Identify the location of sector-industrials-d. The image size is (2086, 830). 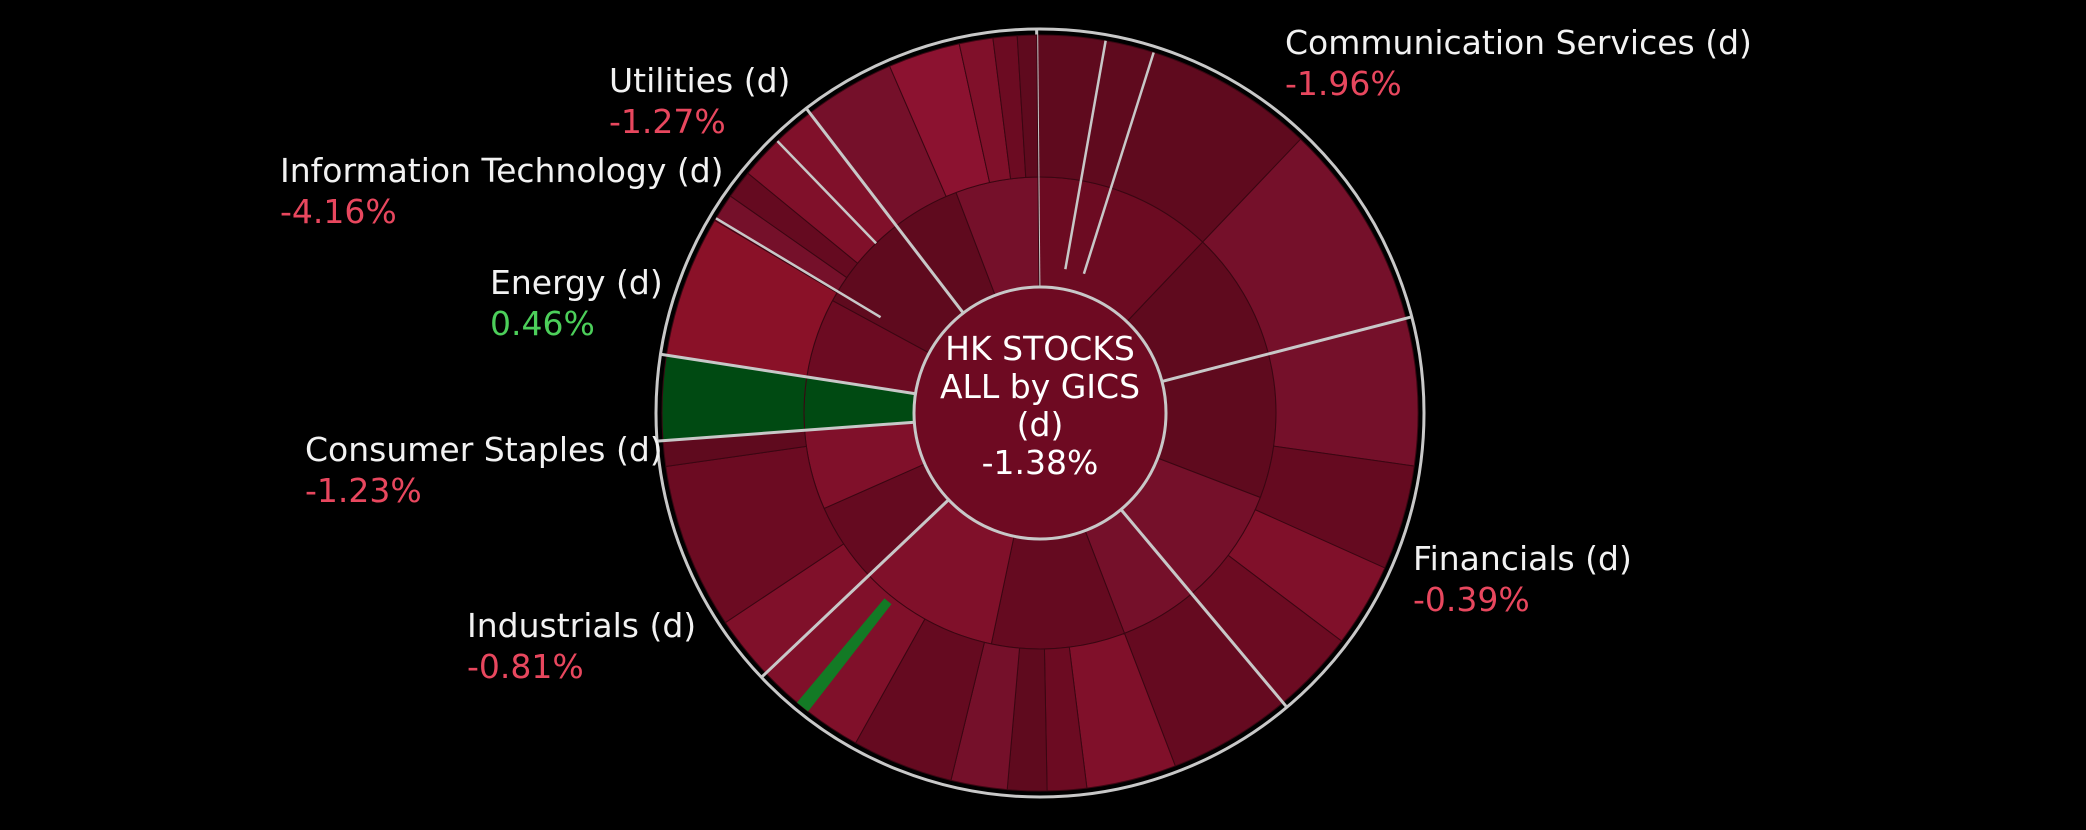
(1026, 645).